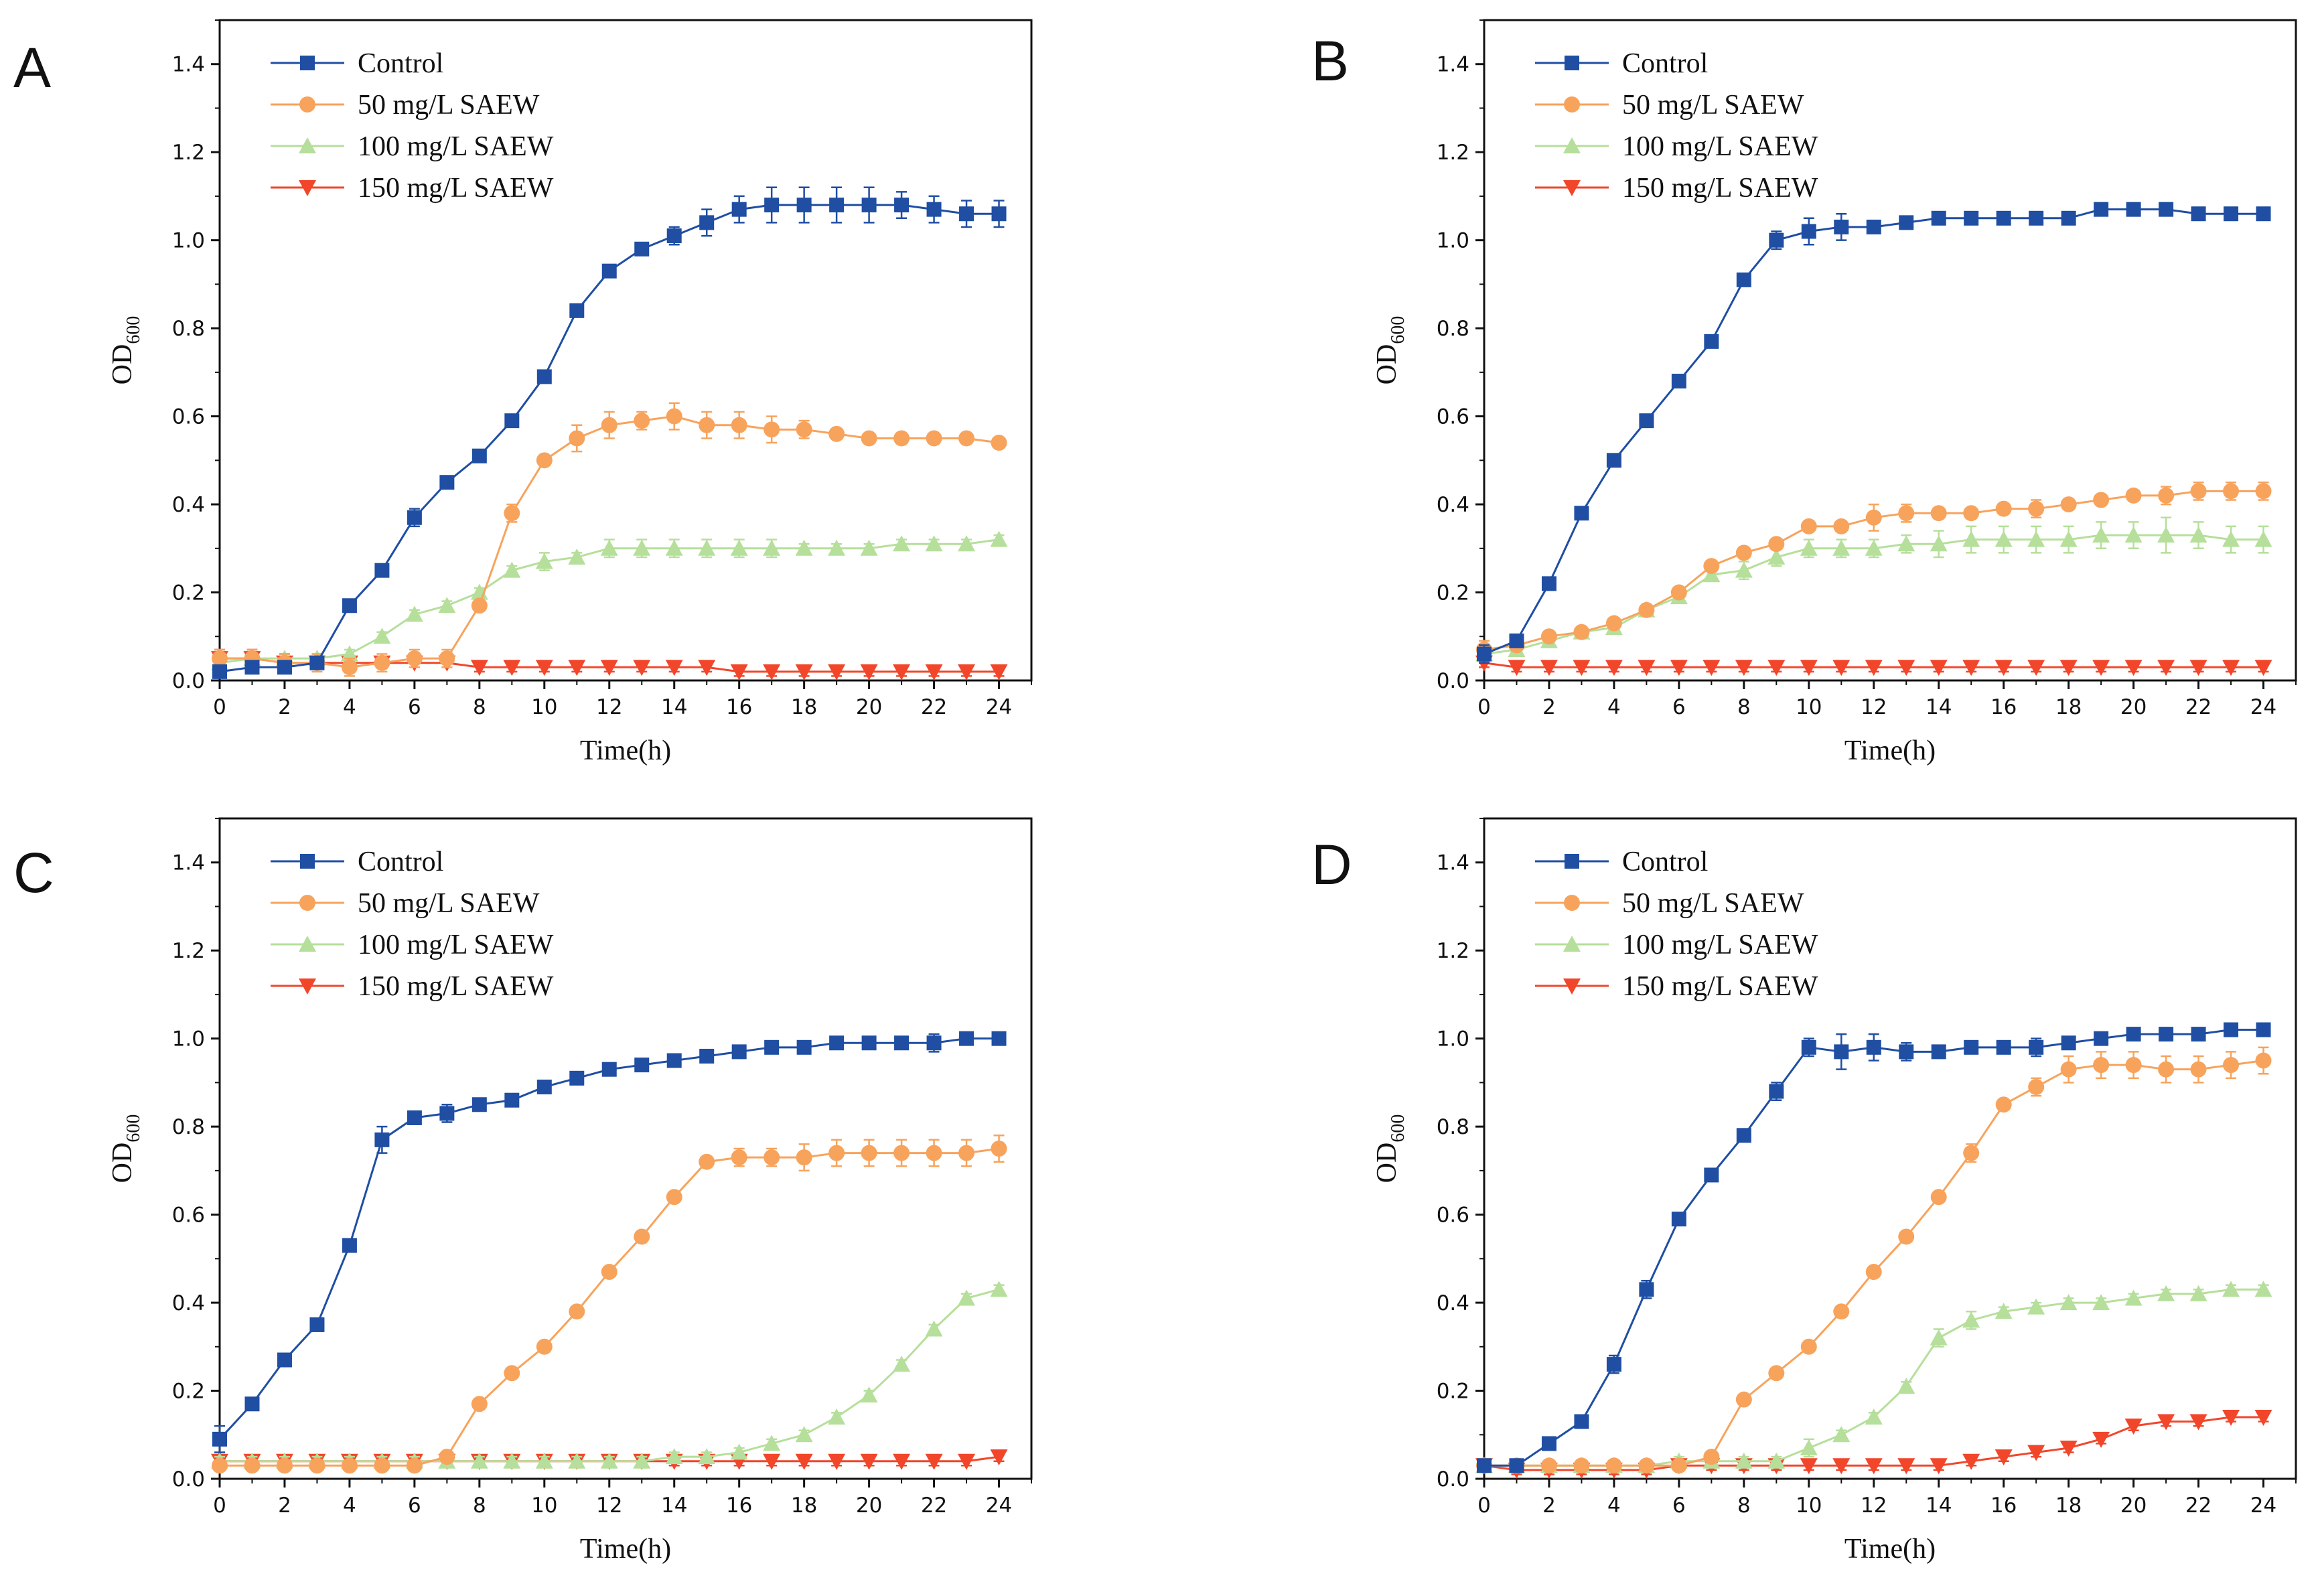 This screenshot has width=2320, height=1596. What do you see at coordinates (1720, 188) in the screenshot?
I see `legend-label: 150 mg/L SAEW` at bounding box center [1720, 188].